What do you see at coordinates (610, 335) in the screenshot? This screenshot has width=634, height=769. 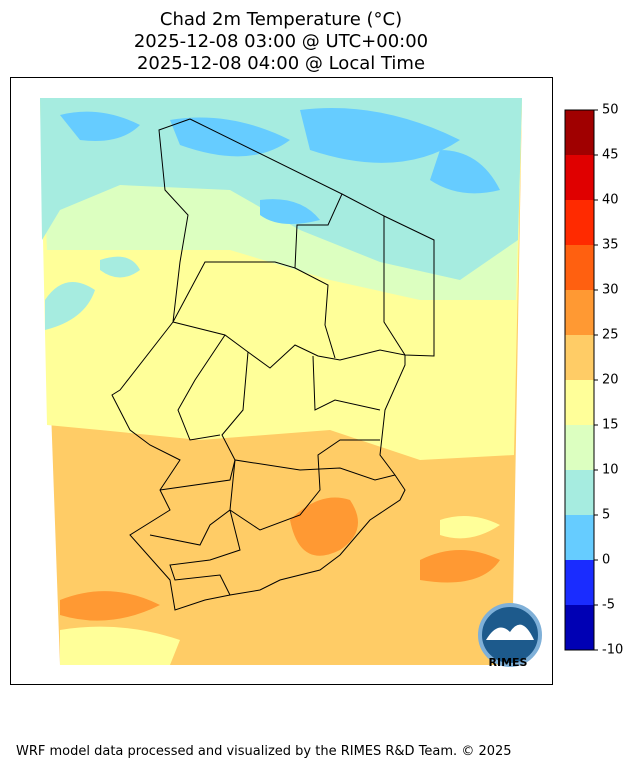 I see `tick-label: 25` at bounding box center [610, 335].